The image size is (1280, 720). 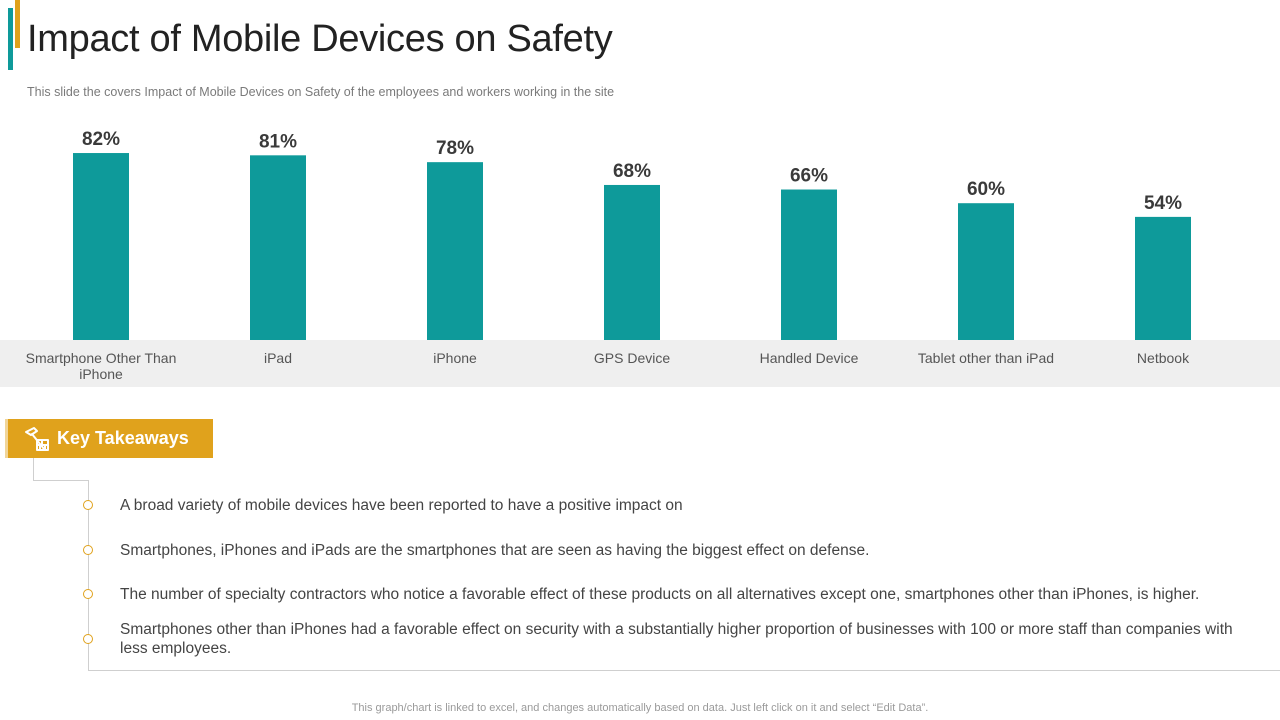 I want to click on tools-icon, so click(x=37, y=439).